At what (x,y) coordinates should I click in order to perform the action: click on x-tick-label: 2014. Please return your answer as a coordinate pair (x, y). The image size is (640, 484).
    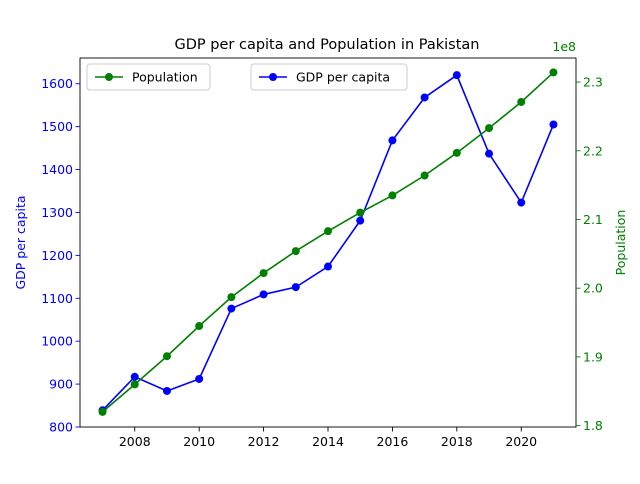
    Looking at the image, I should click on (328, 441).